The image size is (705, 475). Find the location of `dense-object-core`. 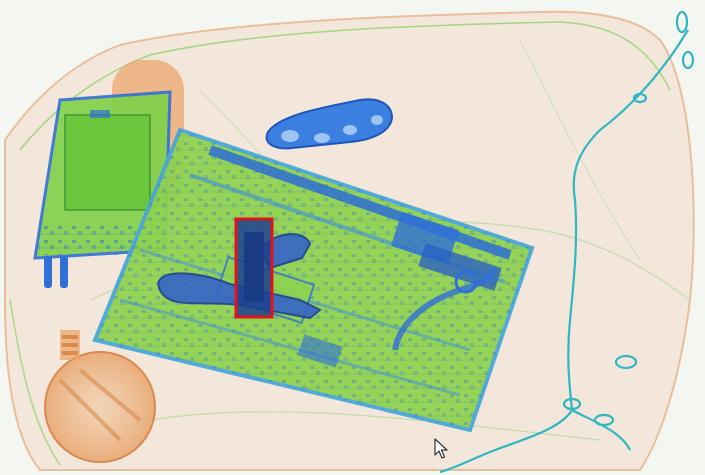

dense-object-core is located at coordinates (254, 267).